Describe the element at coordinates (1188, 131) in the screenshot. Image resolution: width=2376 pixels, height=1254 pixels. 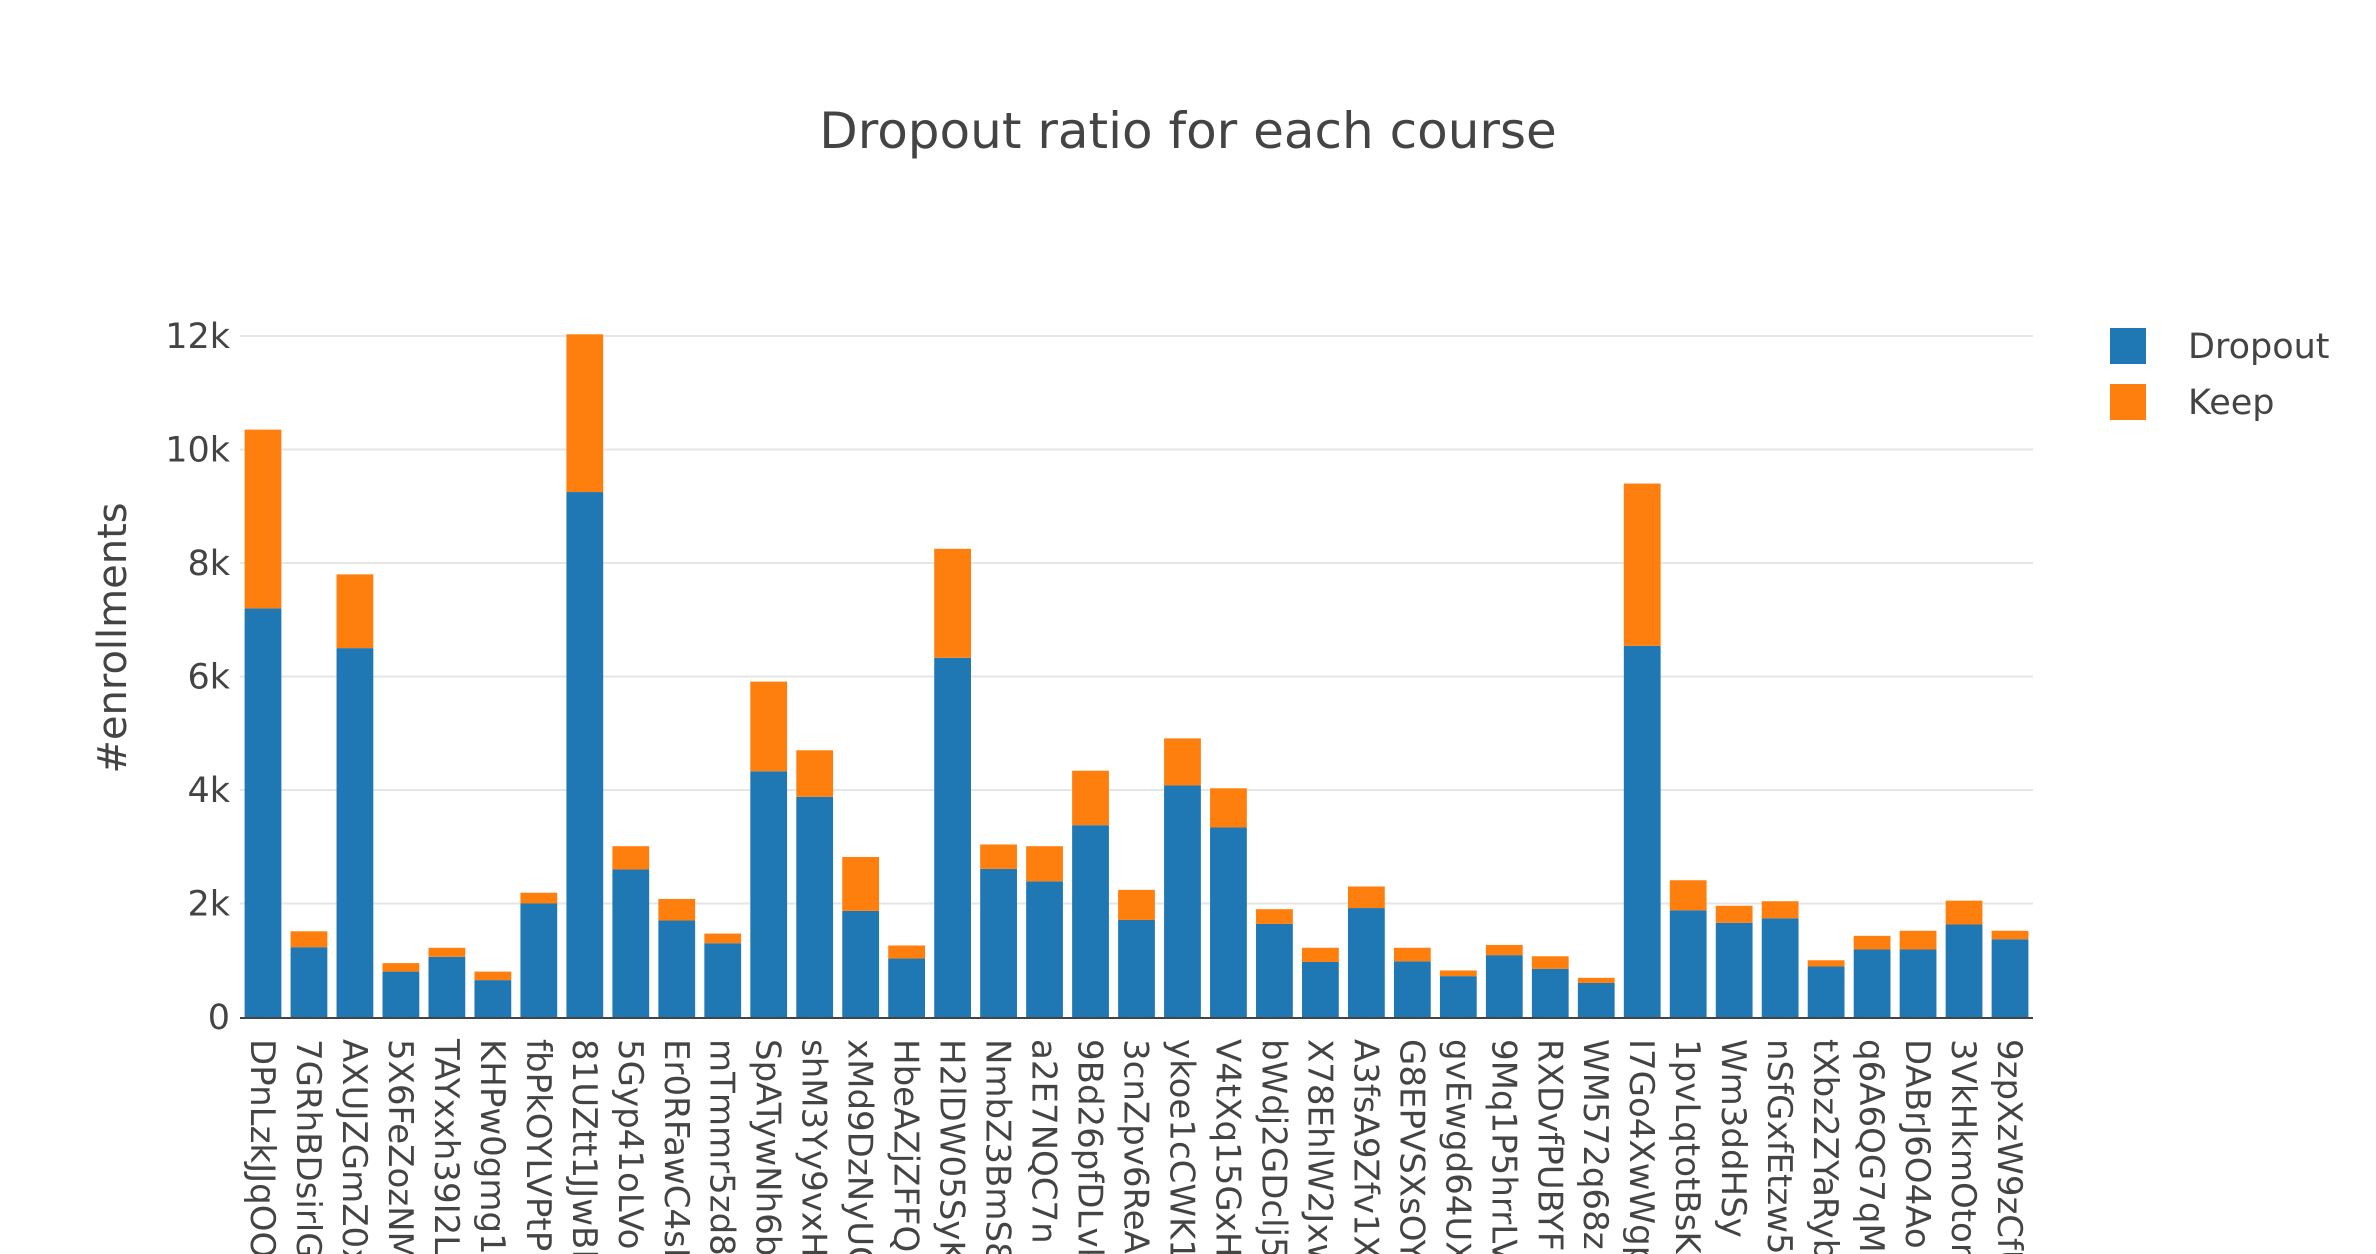
I see `chart-title: Dropout ratio for each course` at that location.